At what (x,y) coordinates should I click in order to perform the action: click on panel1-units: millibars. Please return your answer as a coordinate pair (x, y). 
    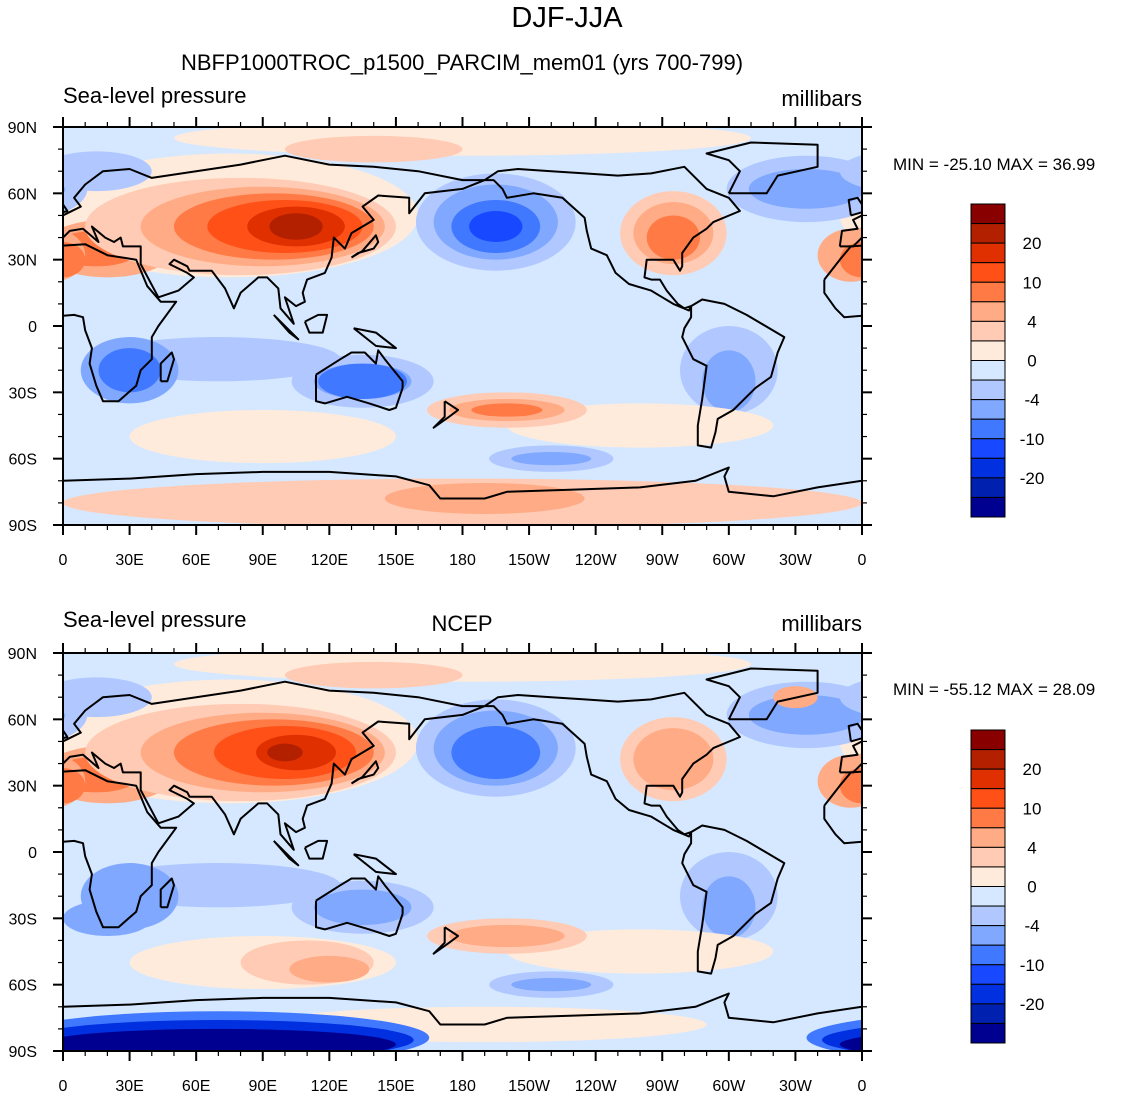
    Looking at the image, I should click on (821, 98).